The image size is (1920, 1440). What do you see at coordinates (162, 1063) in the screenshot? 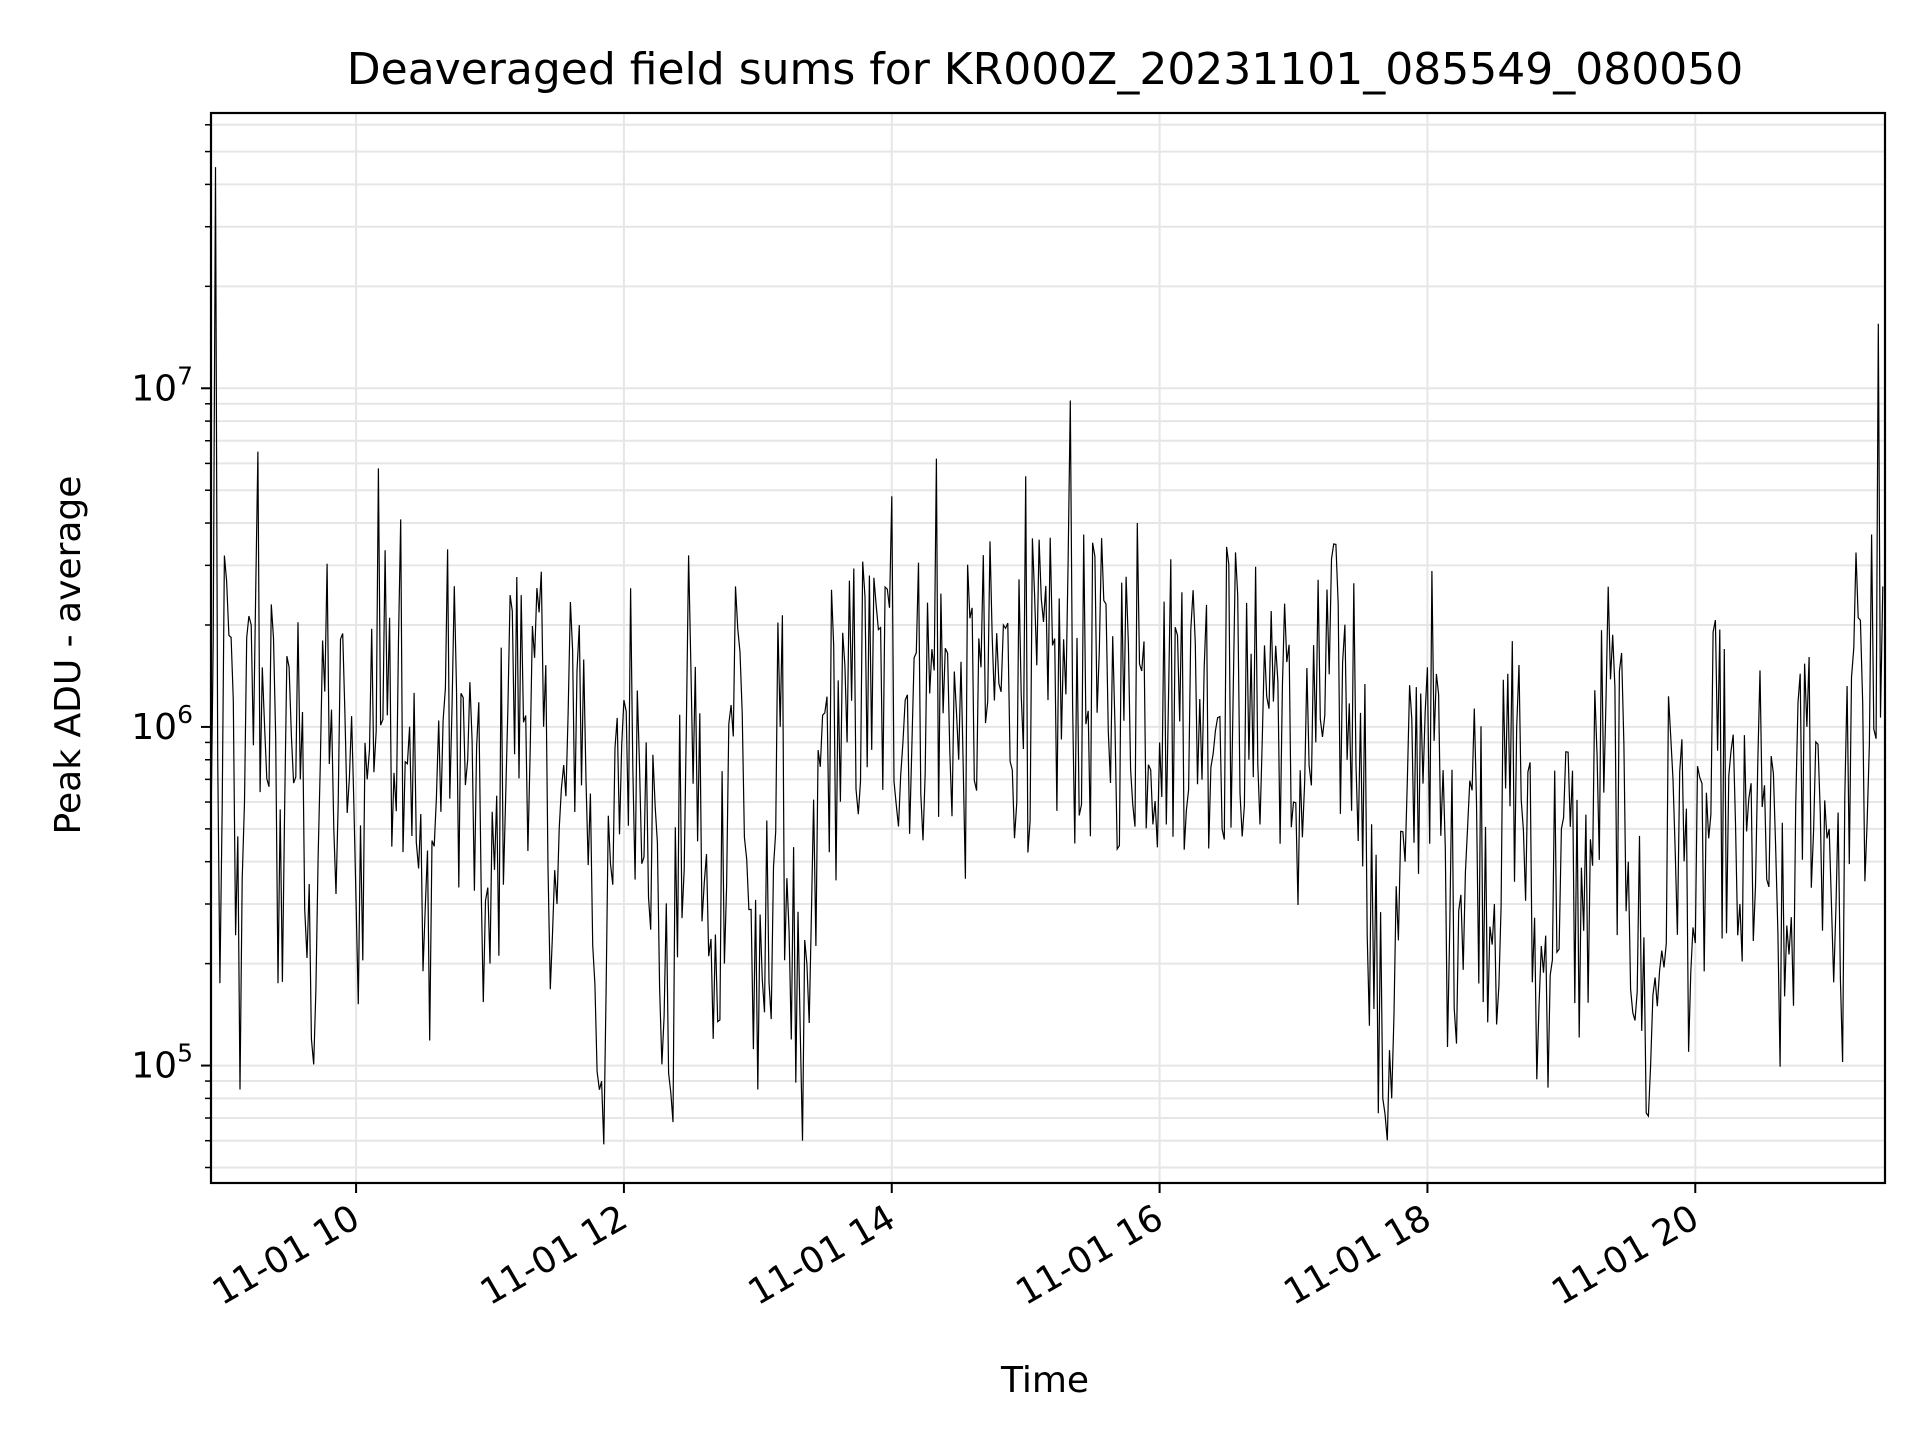
I see `y-tick-label: 10⁵` at bounding box center [162, 1063].